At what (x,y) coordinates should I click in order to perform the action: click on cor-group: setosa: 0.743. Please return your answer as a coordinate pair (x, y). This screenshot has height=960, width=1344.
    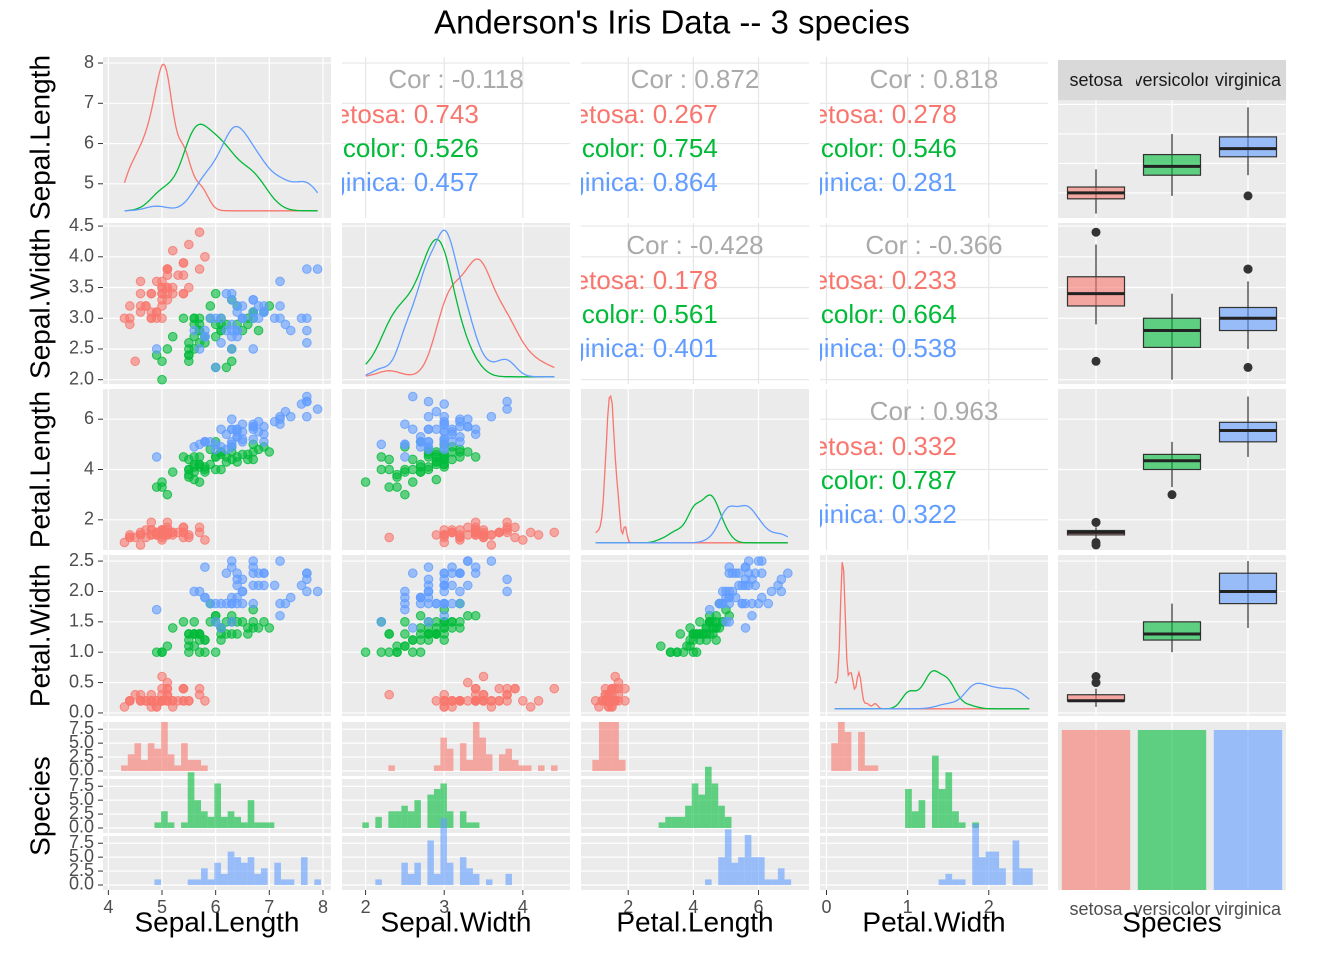
    Looking at the image, I should click on (401, 114).